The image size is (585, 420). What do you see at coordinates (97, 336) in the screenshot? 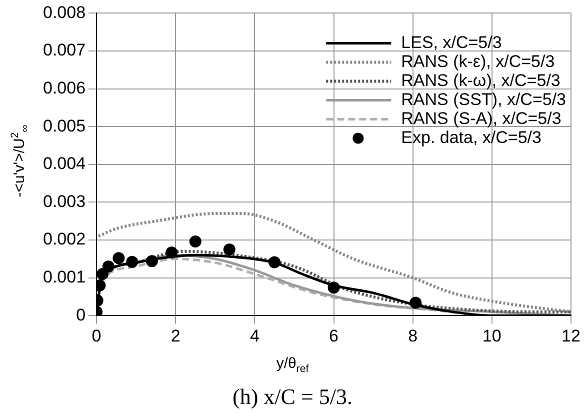
I see `x-tick-label: 0` at bounding box center [97, 336].